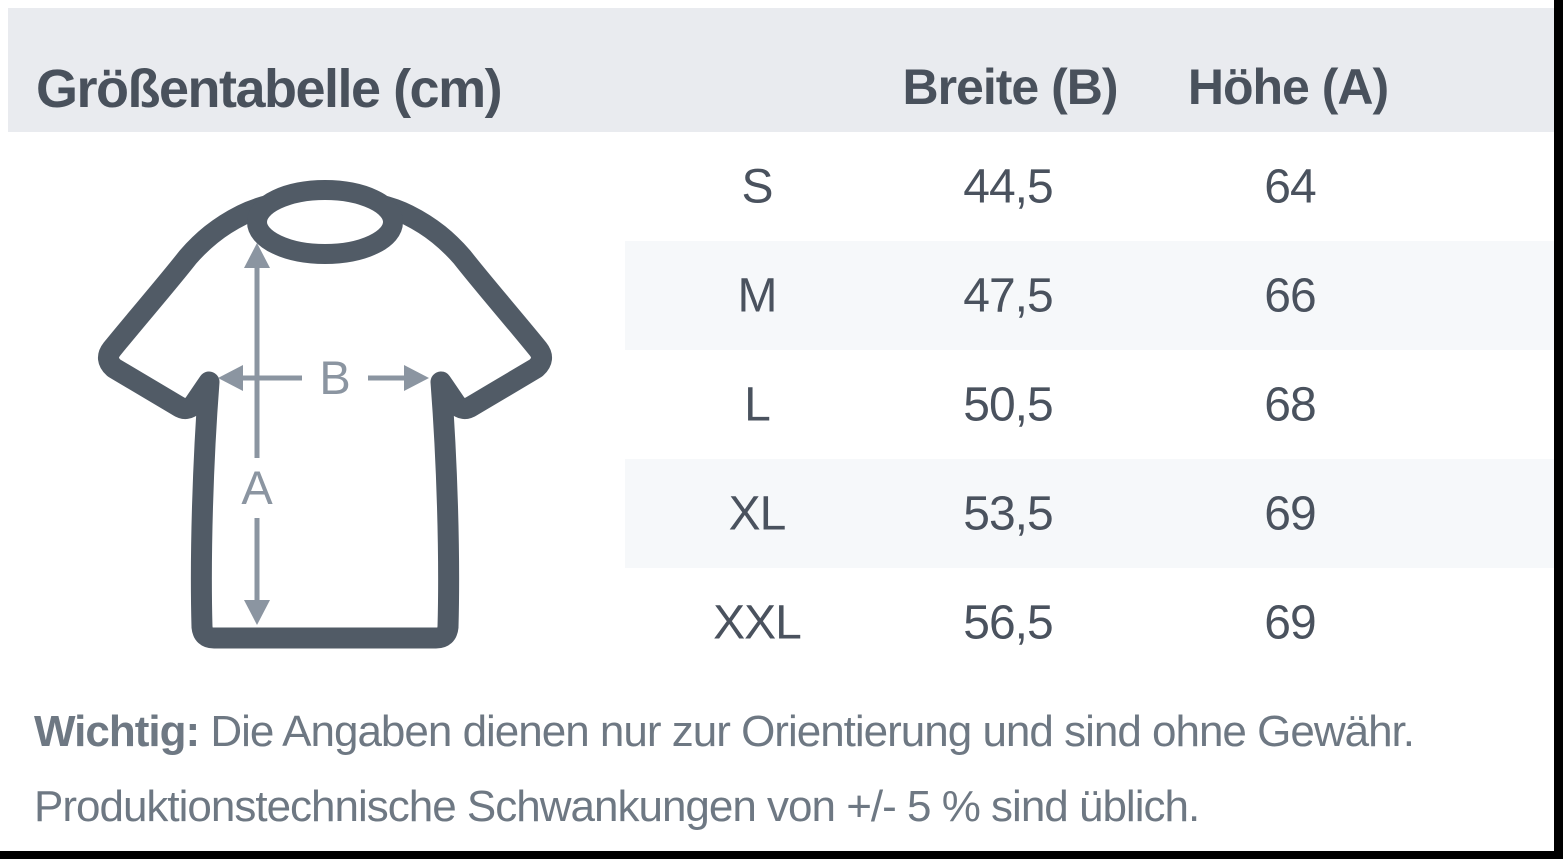 The width and height of the screenshot is (1563, 859). I want to click on width-cell: 53,5, so click(1008, 513).